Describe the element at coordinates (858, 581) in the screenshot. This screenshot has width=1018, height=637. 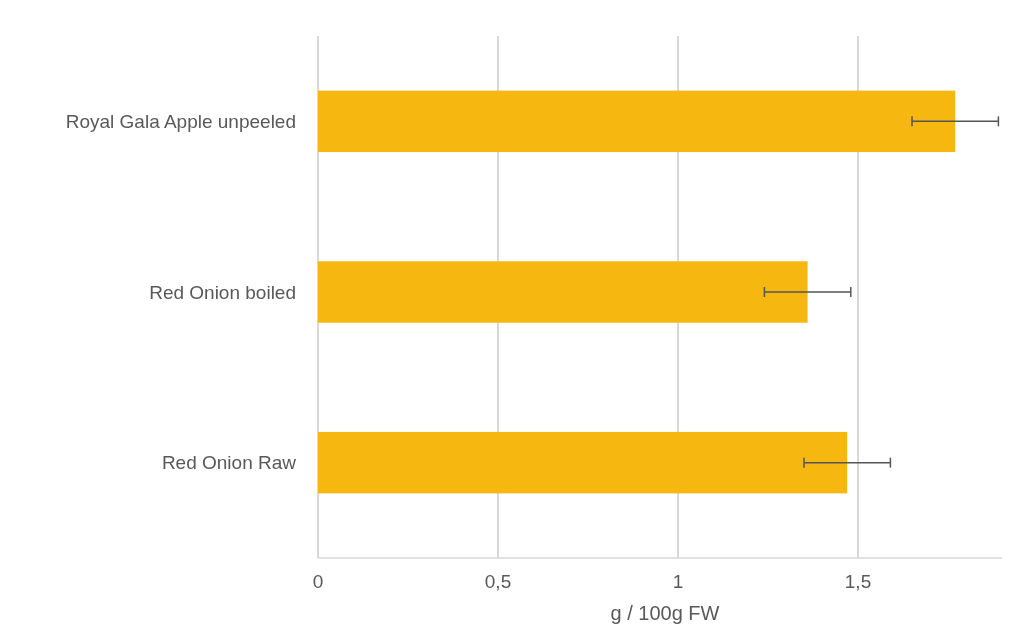
I see `x-tick-label: 1,5` at that location.